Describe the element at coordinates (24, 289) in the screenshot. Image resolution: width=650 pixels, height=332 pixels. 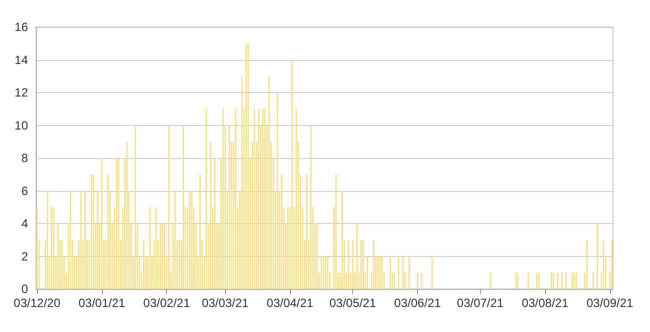
I see `y-tick-label: 0` at that location.